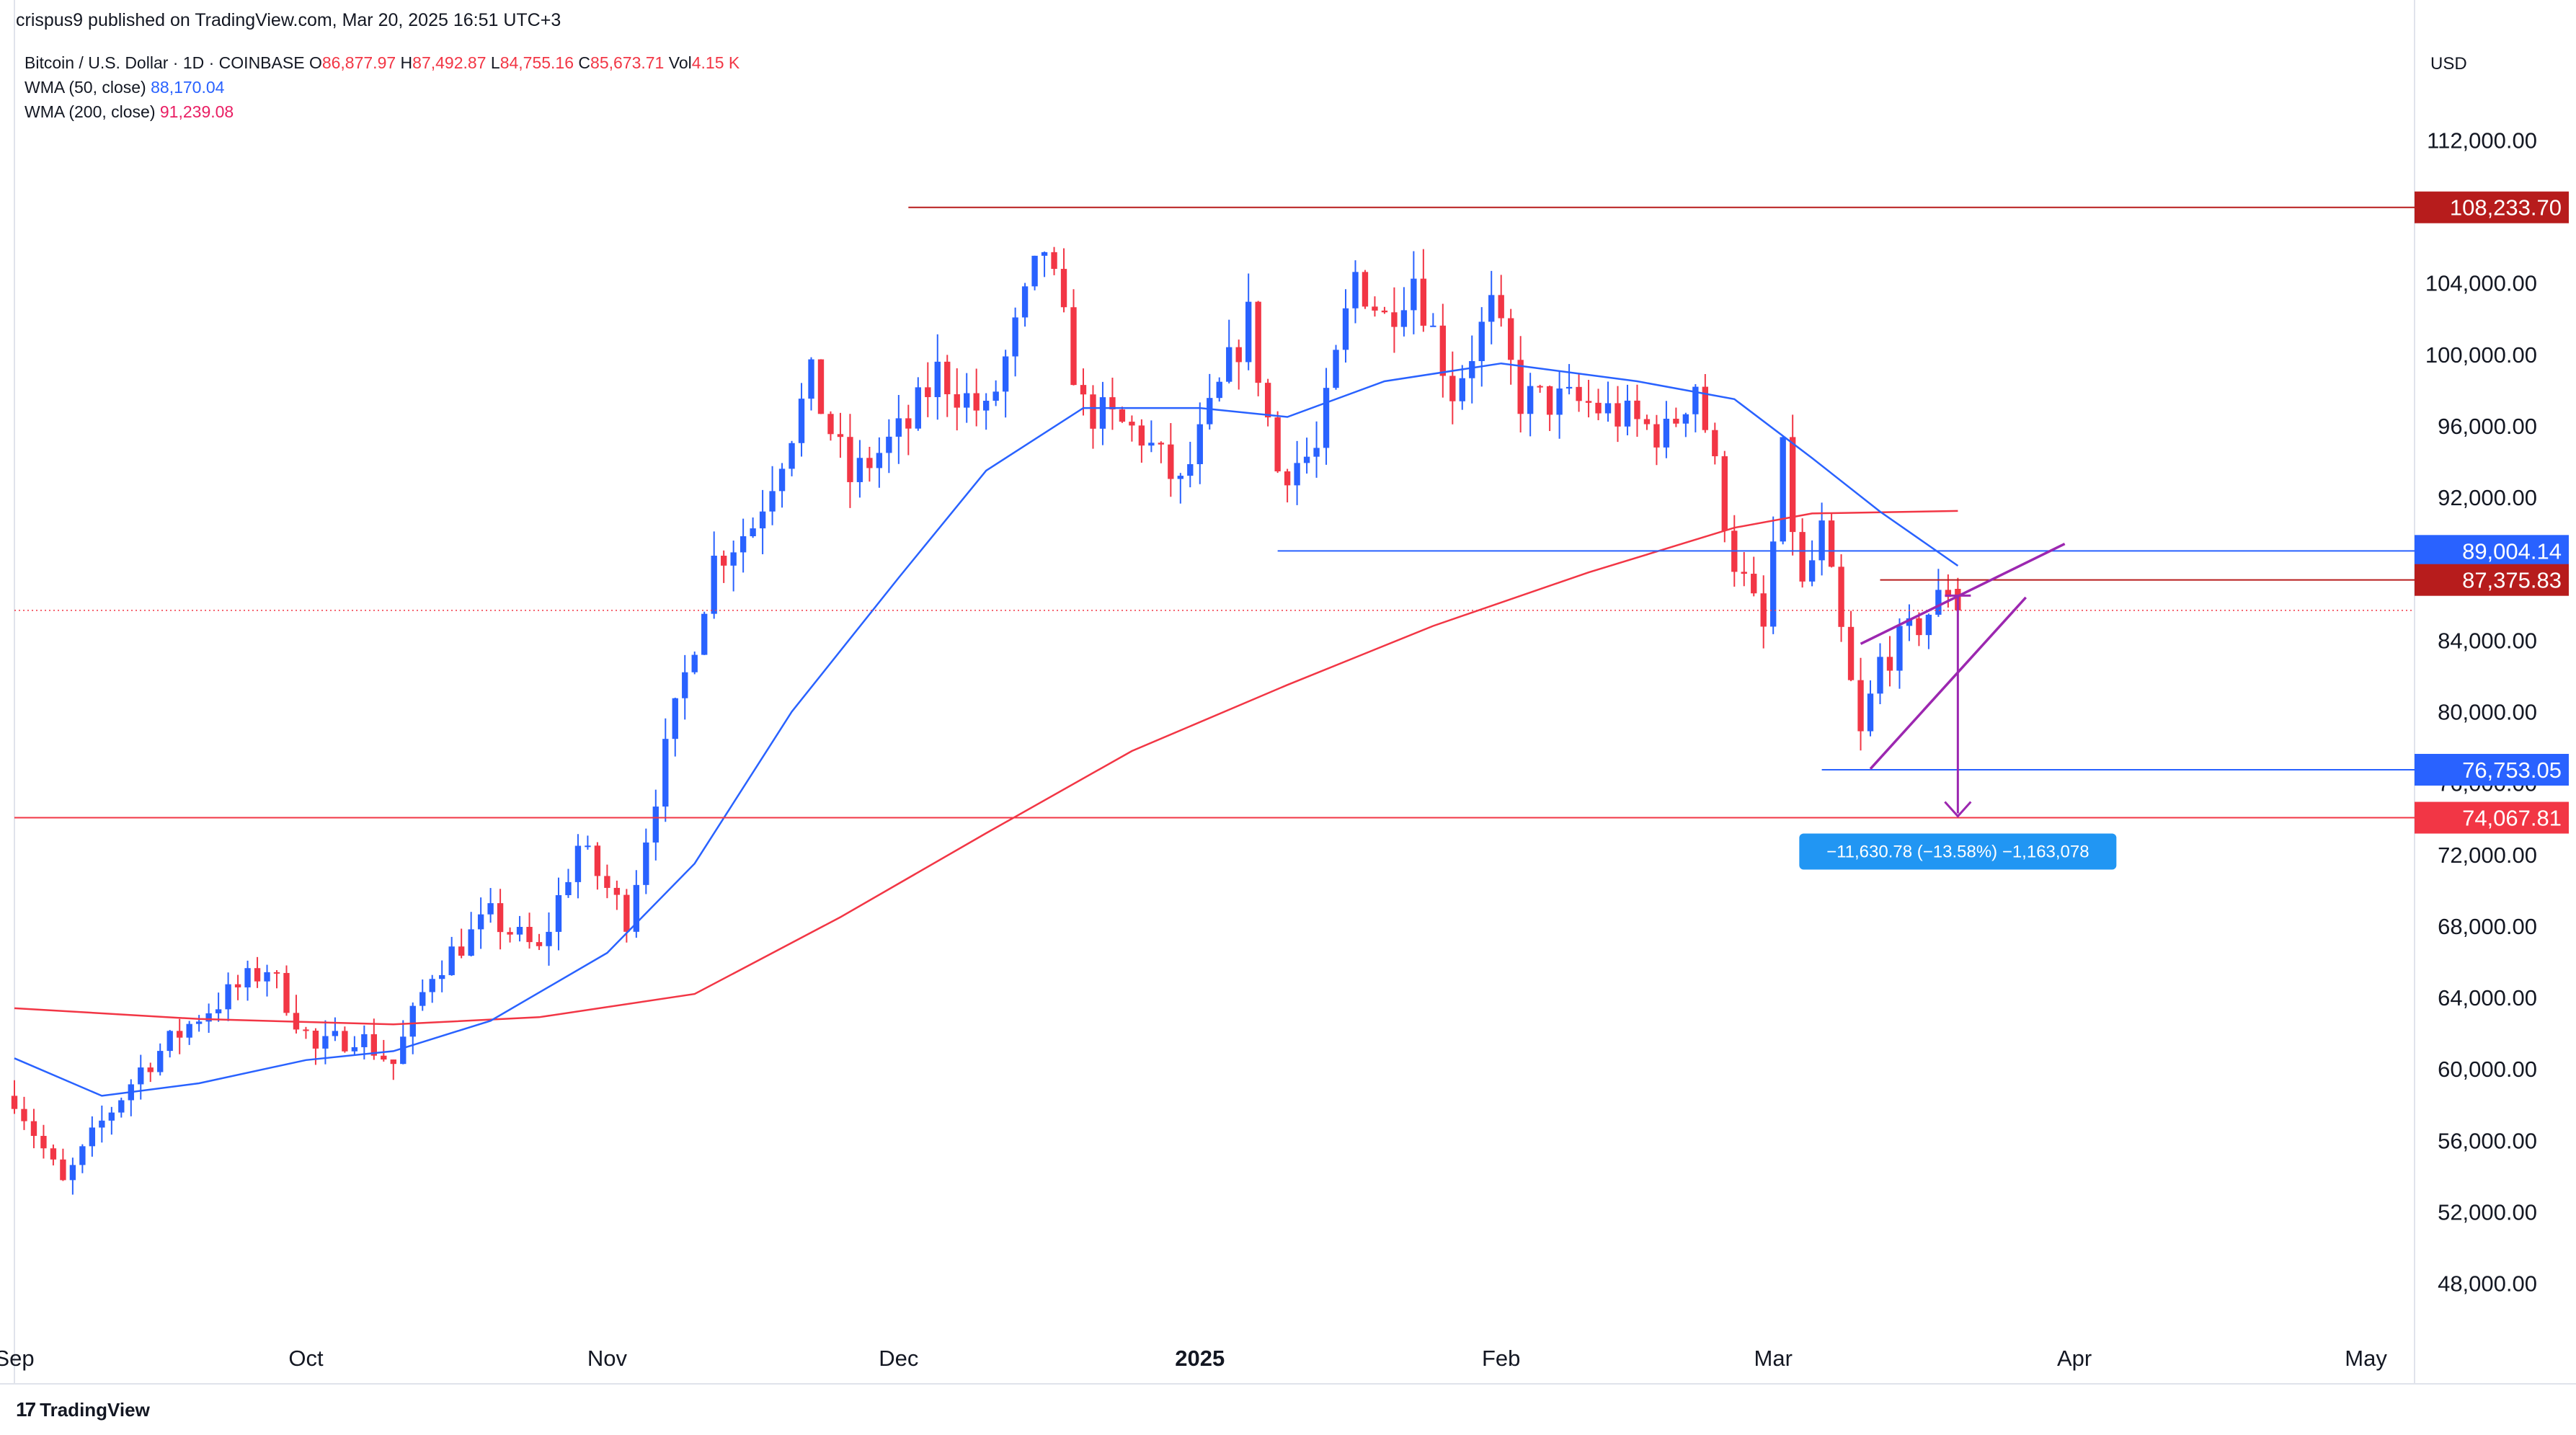  Describe the element at coordinates (358, 62) in the screenshot. I see `open-value: 86,877.97` at that location.